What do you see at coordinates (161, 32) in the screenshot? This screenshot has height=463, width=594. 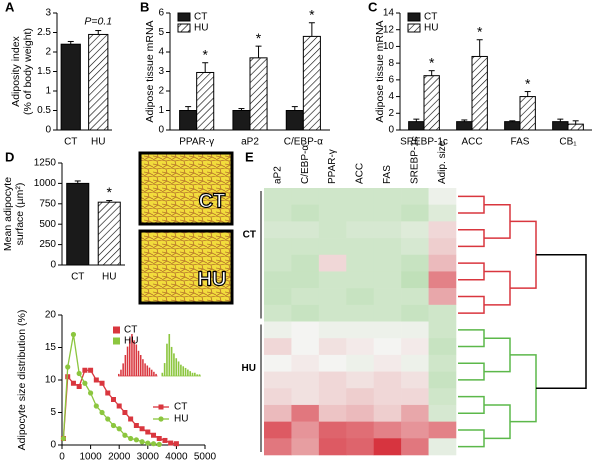 I see `y-tick-label: 5` at bounding box center [161, 32].